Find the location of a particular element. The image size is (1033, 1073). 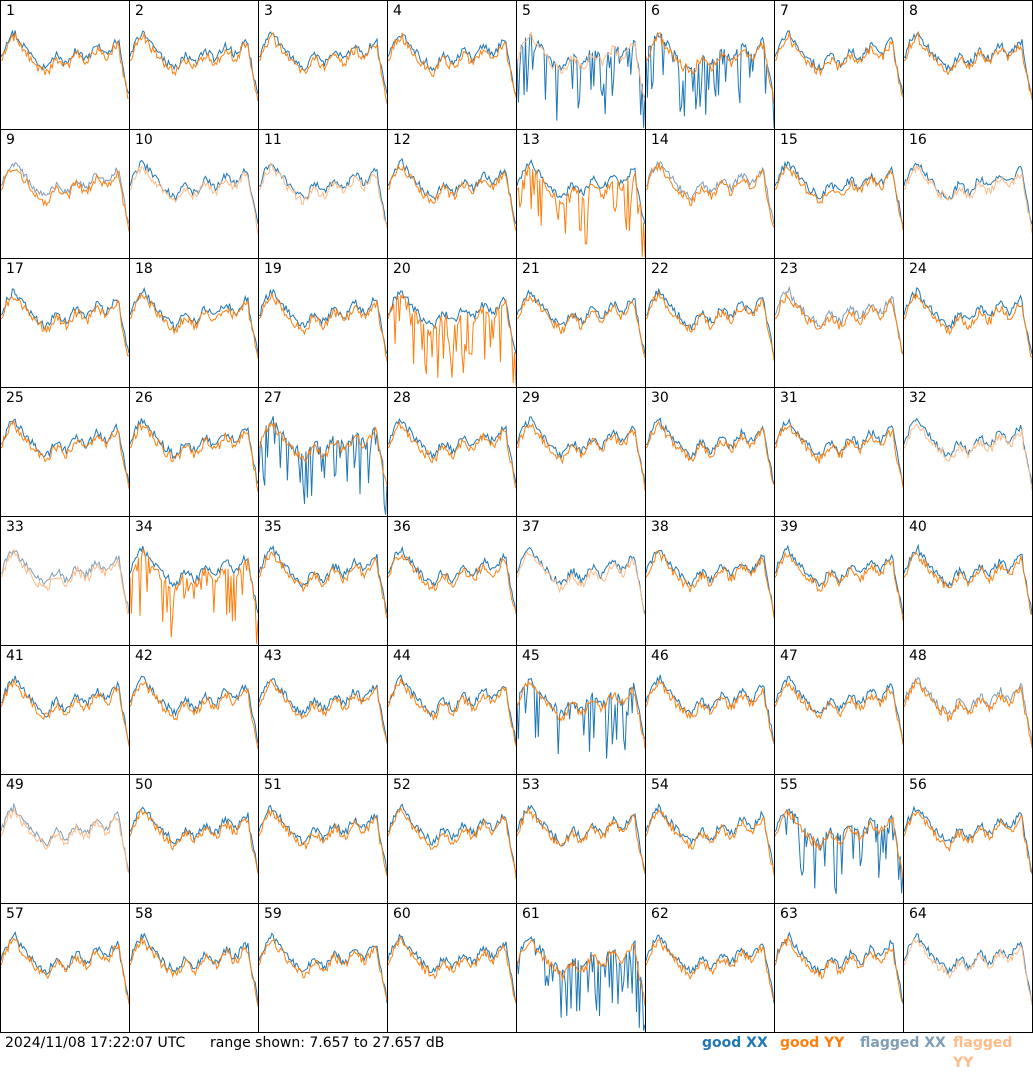

spectrum-panel: 13 is located at coordinates (581, 194).